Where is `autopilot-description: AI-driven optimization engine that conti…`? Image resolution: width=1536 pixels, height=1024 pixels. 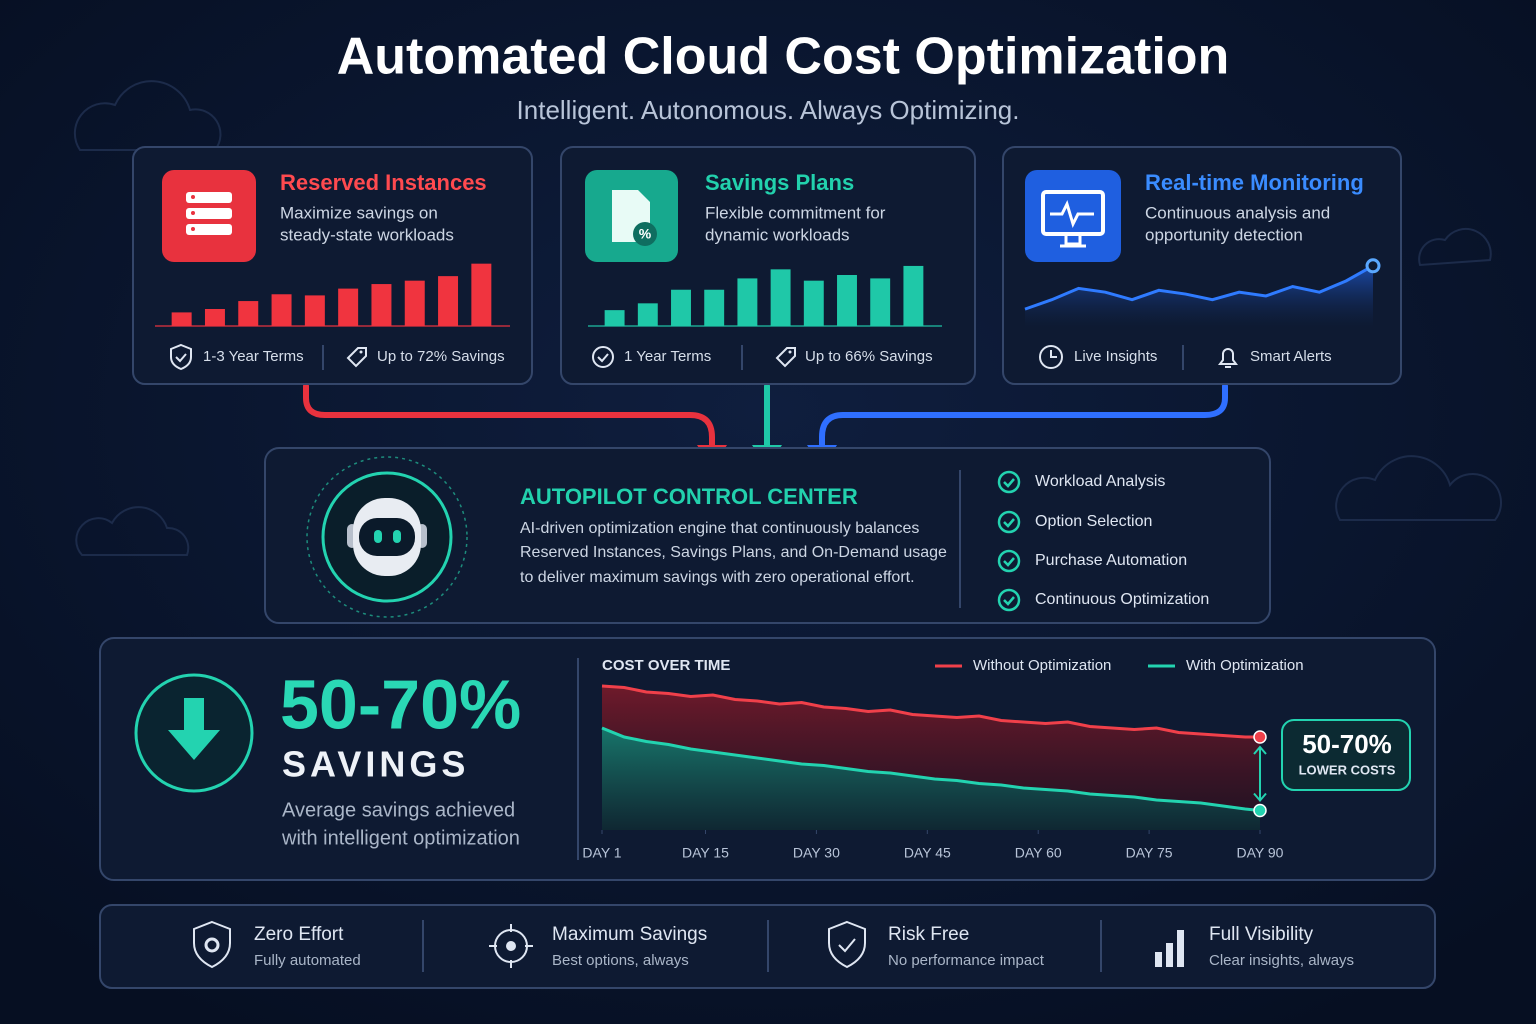 autopilot-description: AI-driven optimization engine that conti… is located at coordinates (719, 528).